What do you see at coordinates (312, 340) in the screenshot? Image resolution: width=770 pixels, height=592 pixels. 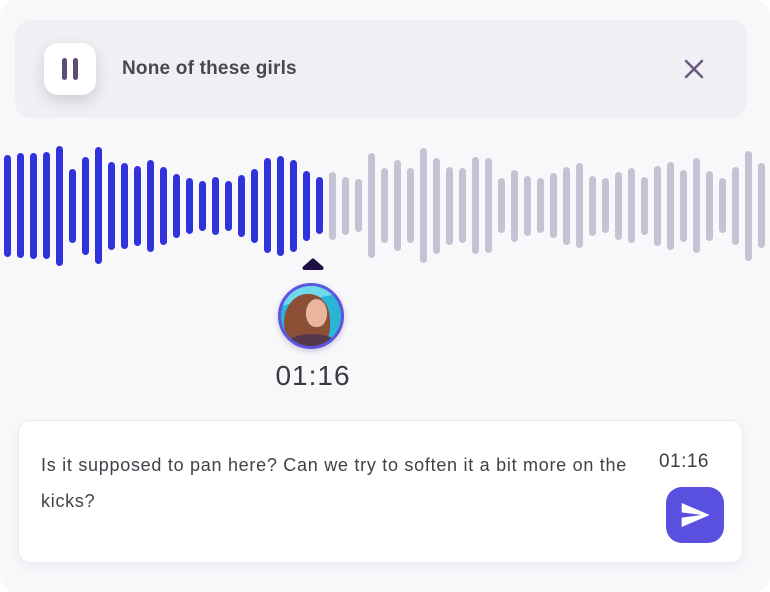 I see `avatar-shoulders` at bounding box center [312, 340].